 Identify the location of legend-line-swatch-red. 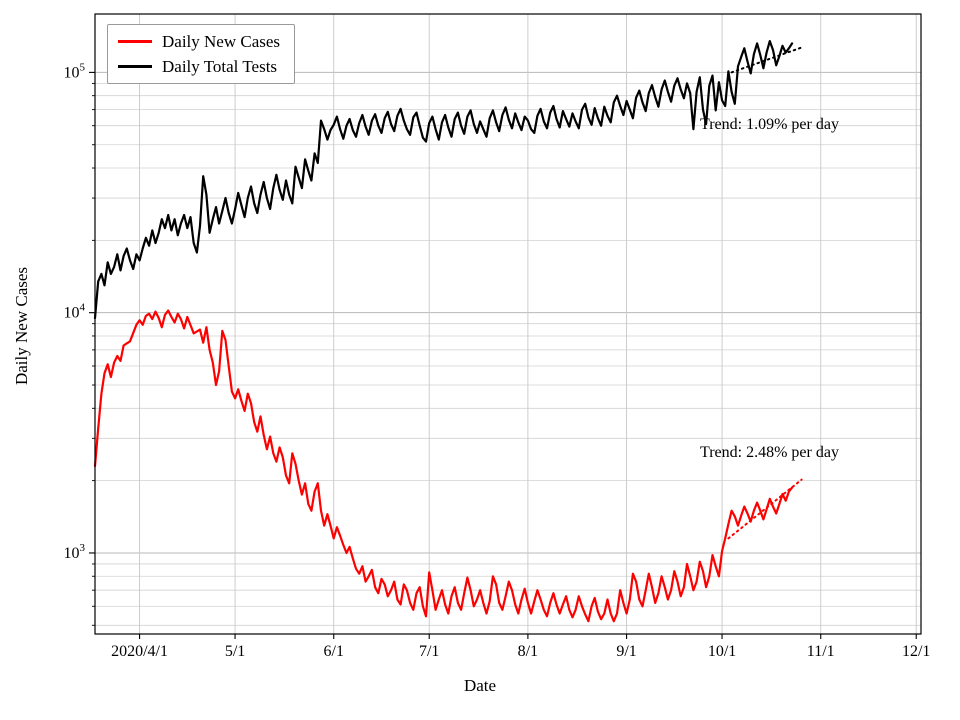
(135, 41).